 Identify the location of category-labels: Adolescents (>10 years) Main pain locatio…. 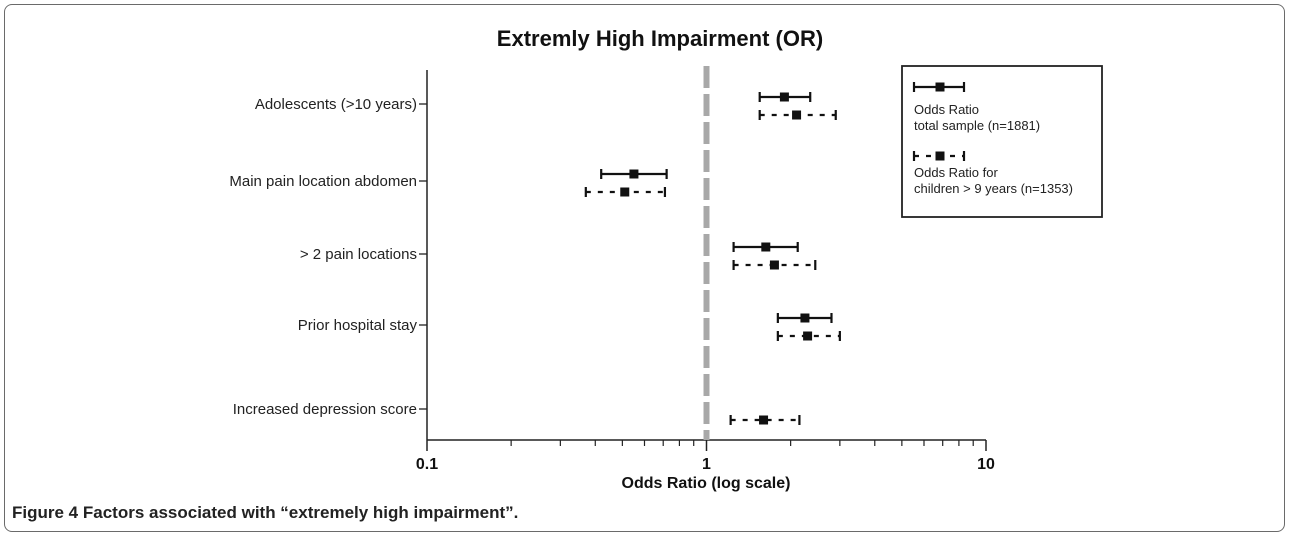
(328, 257).